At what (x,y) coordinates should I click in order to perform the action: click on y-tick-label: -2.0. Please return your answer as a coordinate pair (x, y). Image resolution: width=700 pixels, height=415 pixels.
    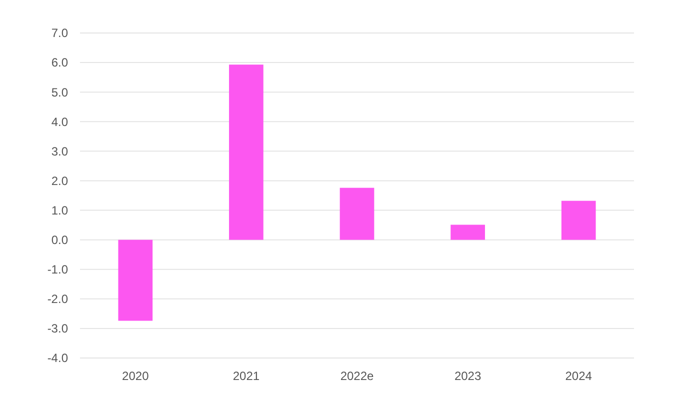
    Looking at the image, I should click on (57, 299).